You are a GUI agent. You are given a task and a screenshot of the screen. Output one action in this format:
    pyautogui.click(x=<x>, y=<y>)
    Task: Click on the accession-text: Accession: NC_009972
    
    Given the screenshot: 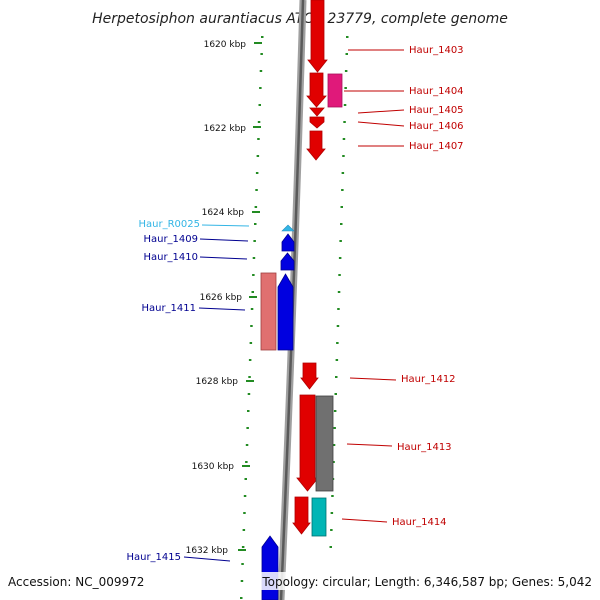 What is the action you would take?
    pyautogui.click(x=76, y=582)
    